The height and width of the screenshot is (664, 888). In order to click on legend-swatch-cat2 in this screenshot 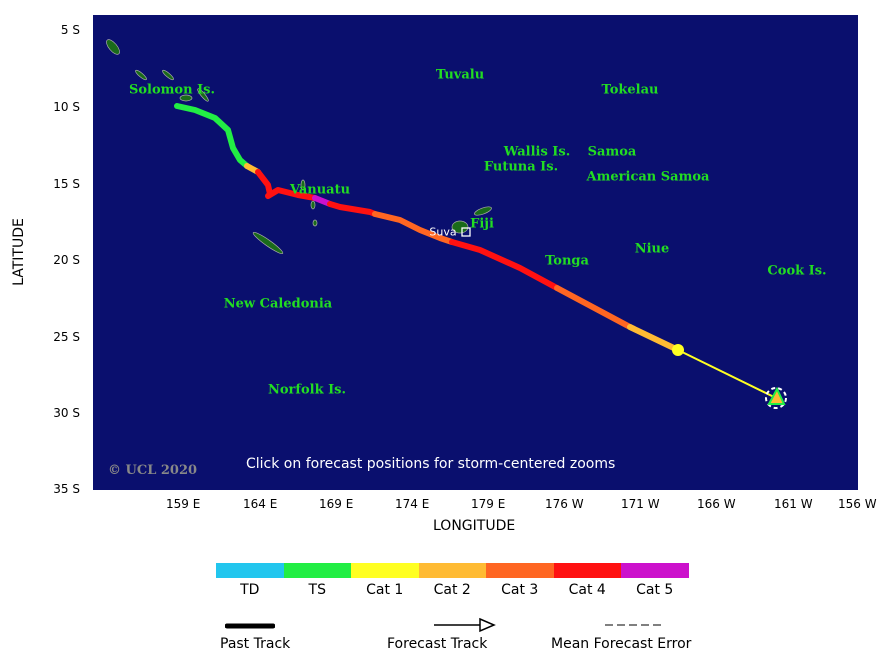, I will do `click(452, 570)`.